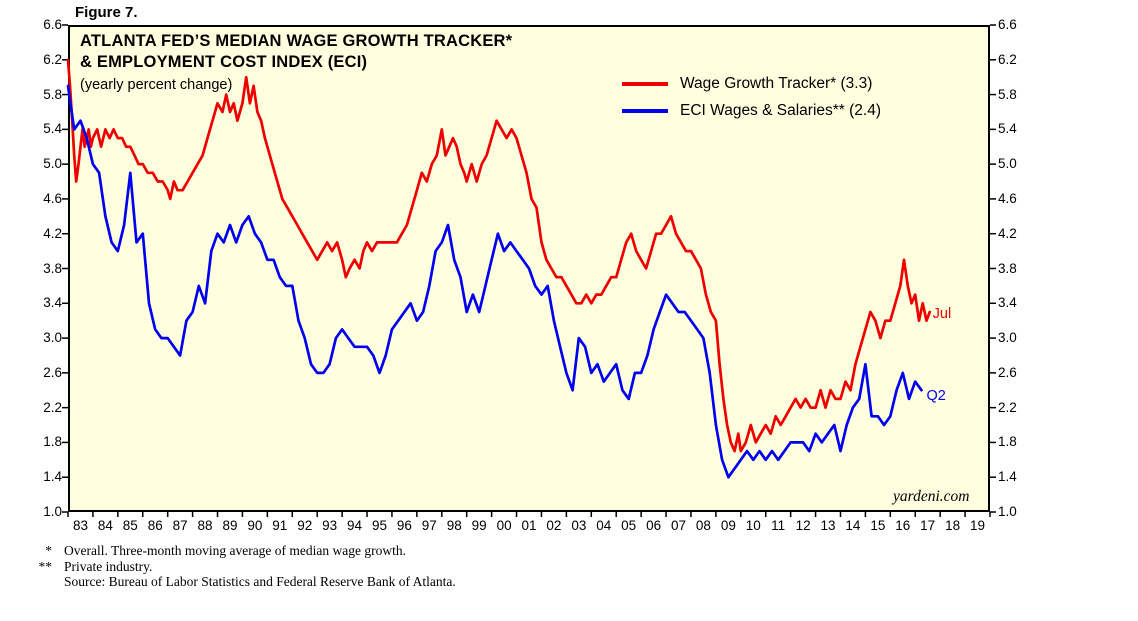 The image size is (1138, 621). I want to click on x-axis-tick-label: 03, so click(579, 525).